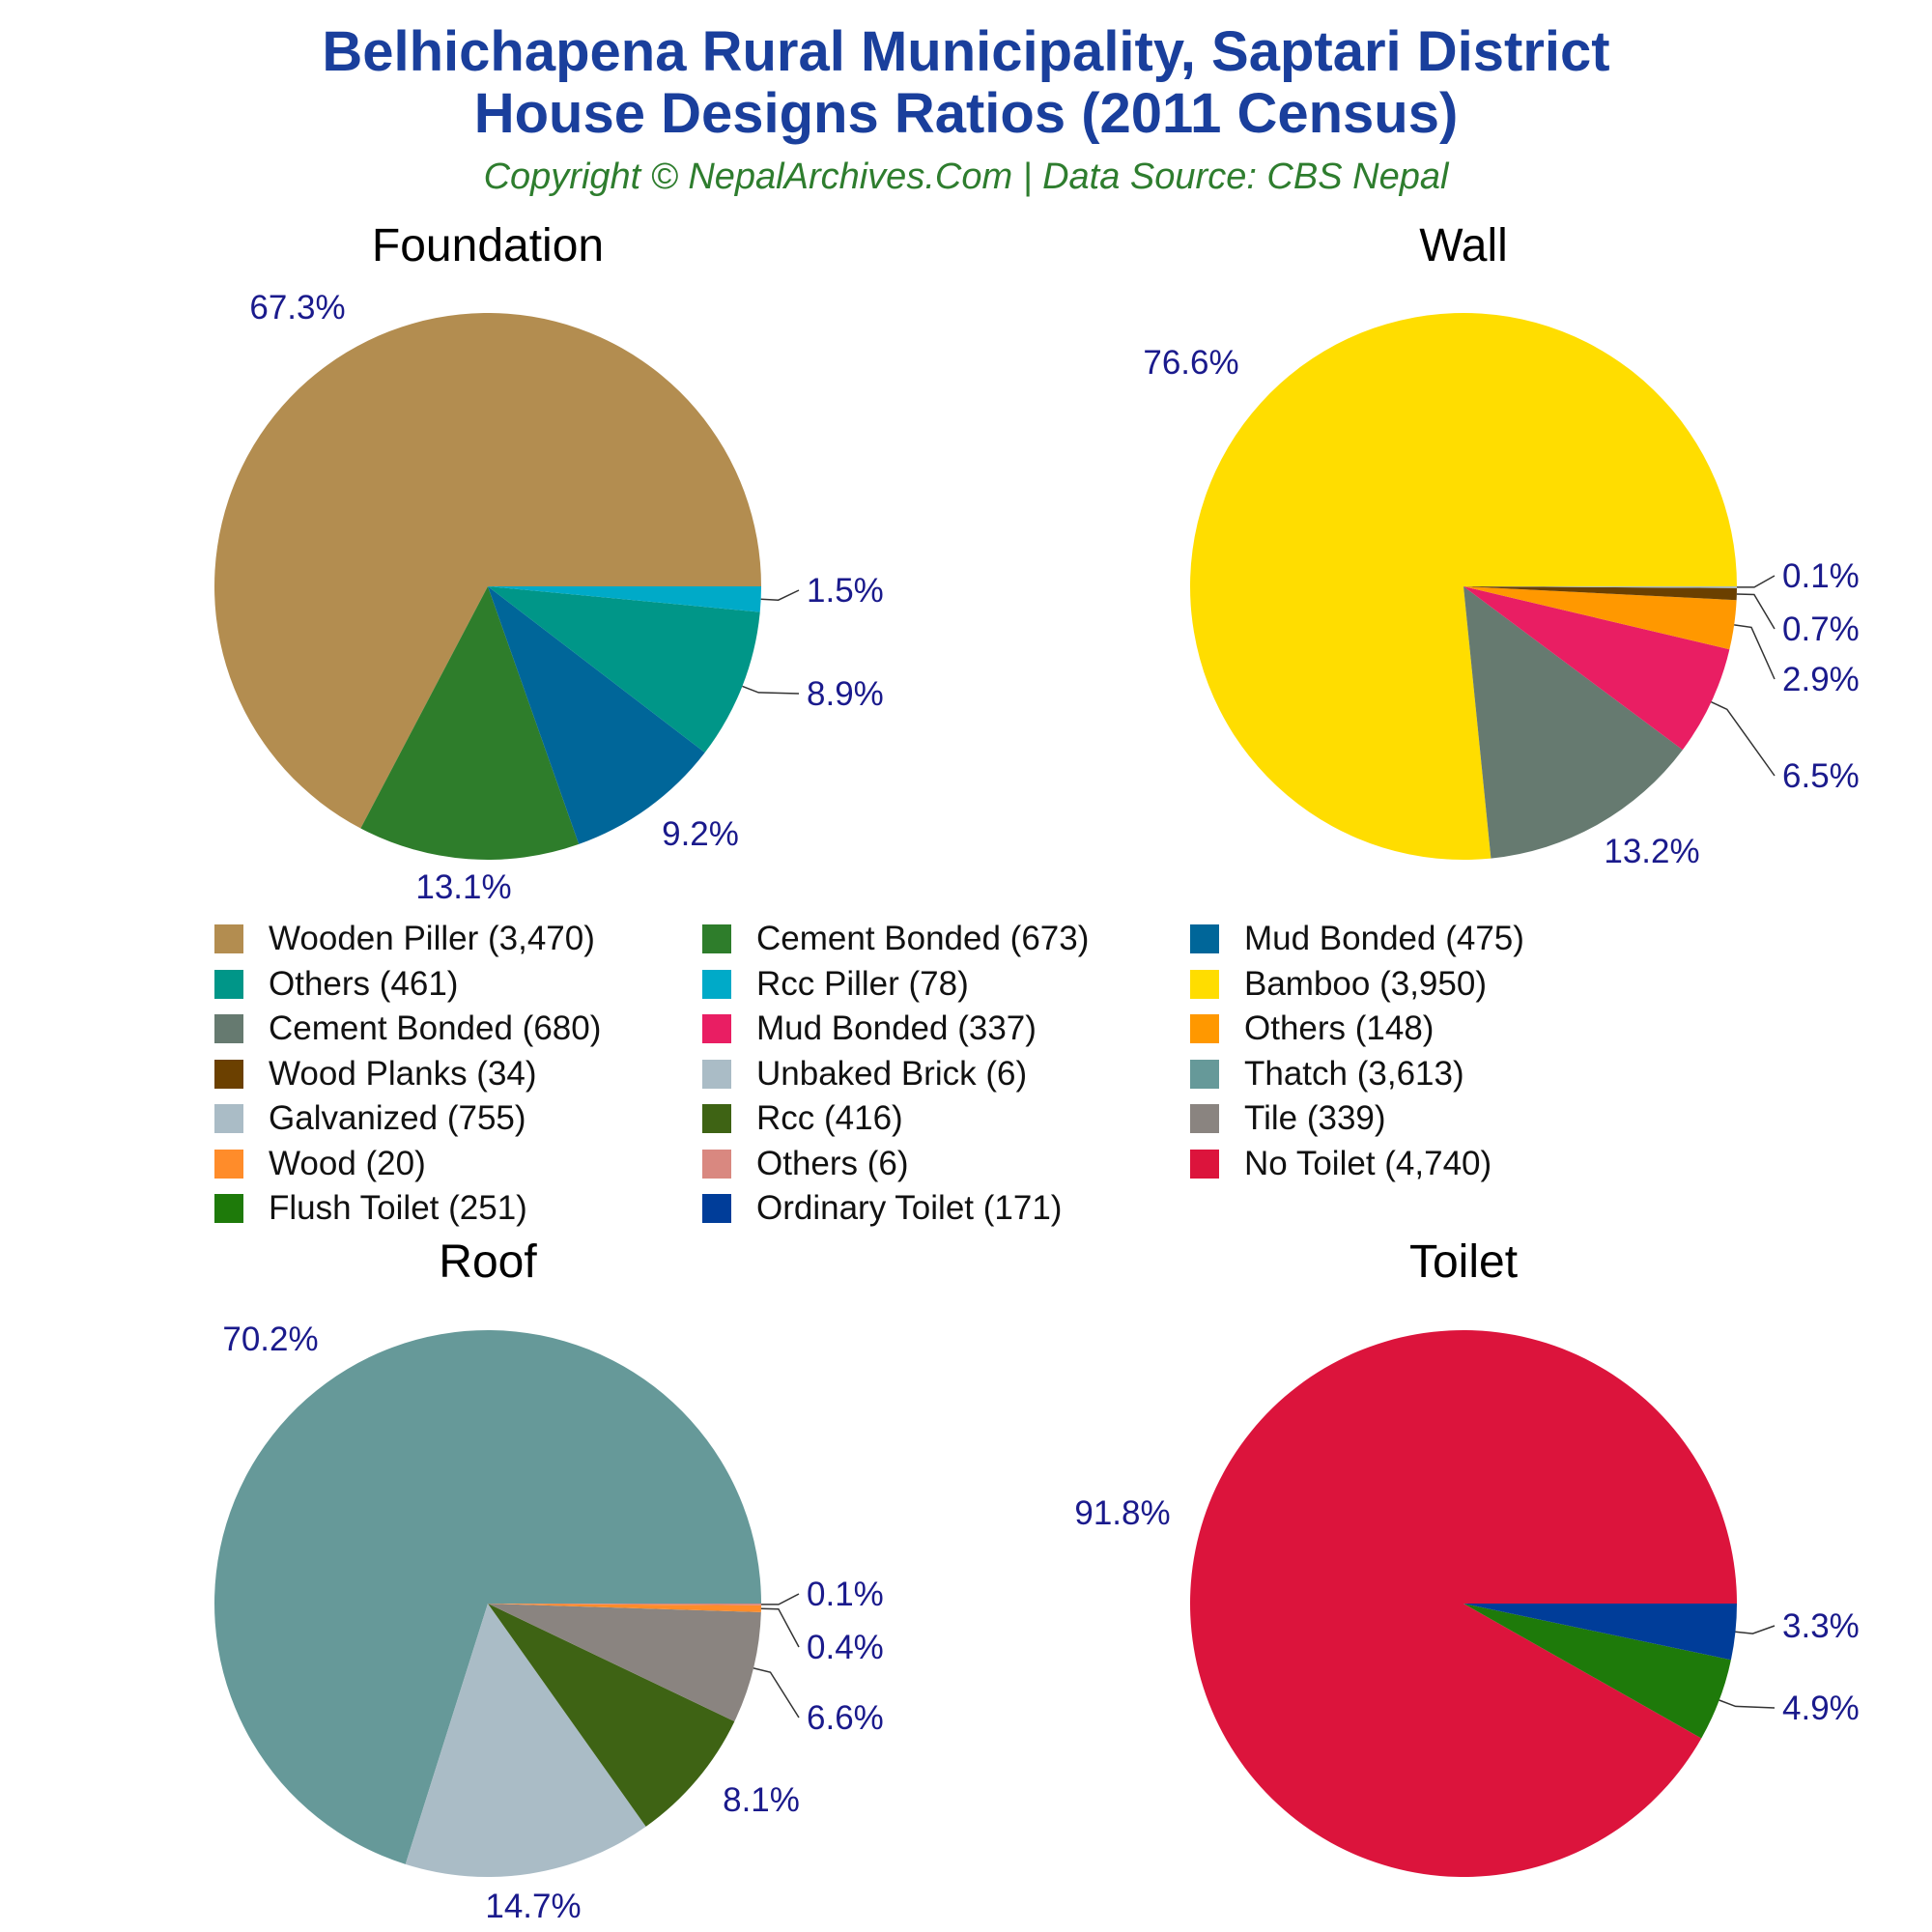 The width and height of the screenshot is (1932, 1932). I want to click on pie-slice-wall-bamboo, so click(1463, 586).